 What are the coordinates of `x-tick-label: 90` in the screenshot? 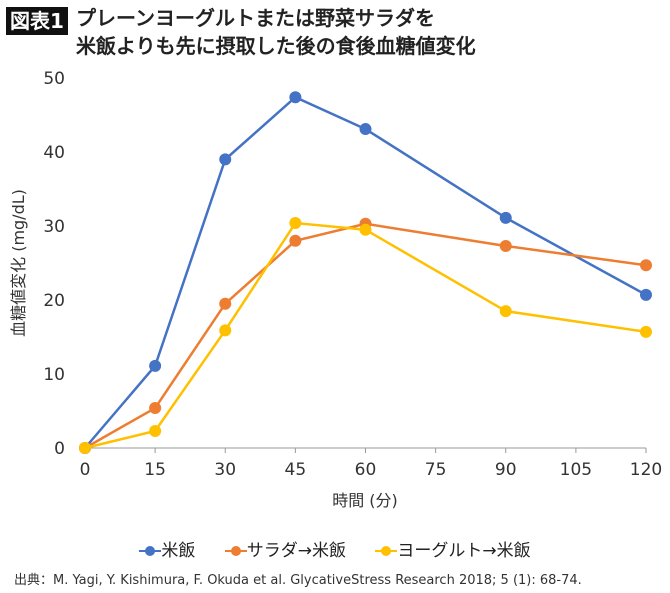 It's located at (506, 470).